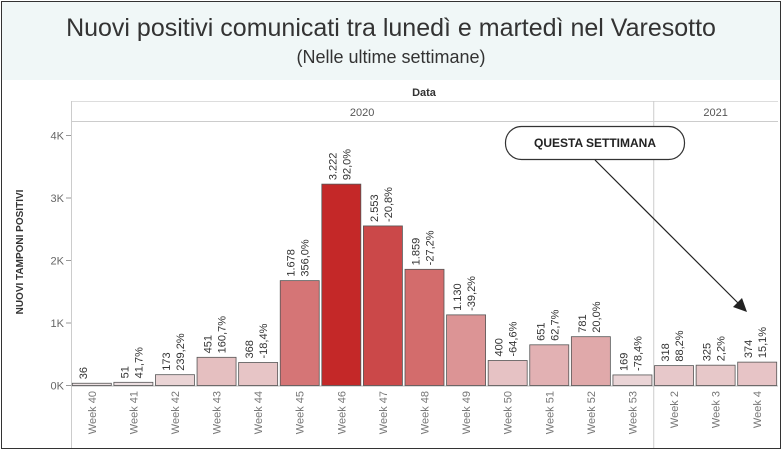 This screenshot has height=452, width=784. Describe the element at coordinates (58, 199) in the screenshot. I see `y-tick-label: 3K` at that location.